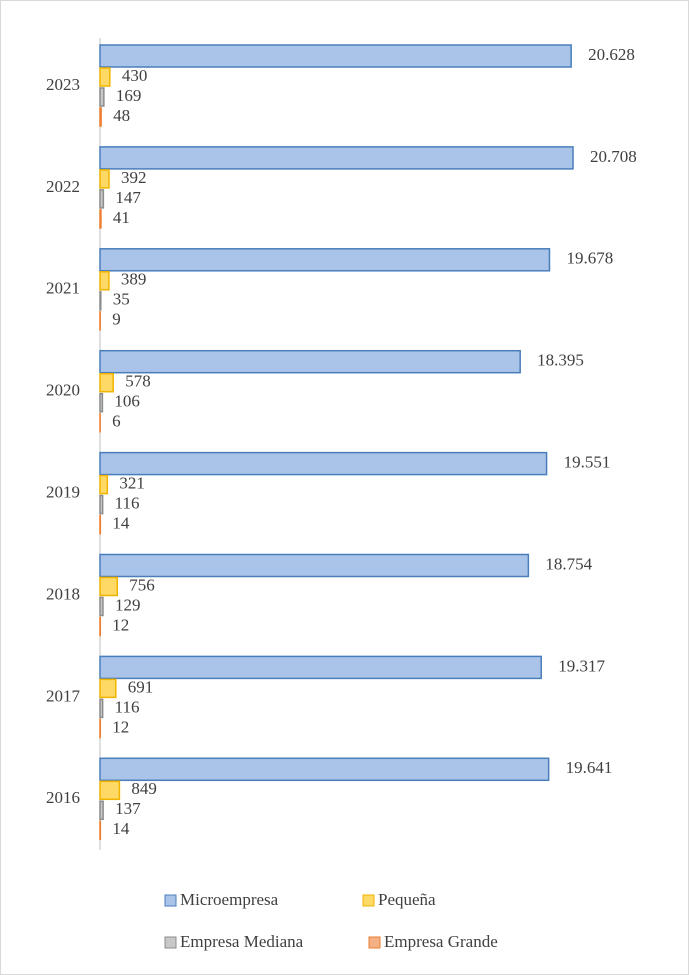 Image resolution: width=689 pixels, height=975 pixels. I want to click on data-label: 756, so click(142, 584).